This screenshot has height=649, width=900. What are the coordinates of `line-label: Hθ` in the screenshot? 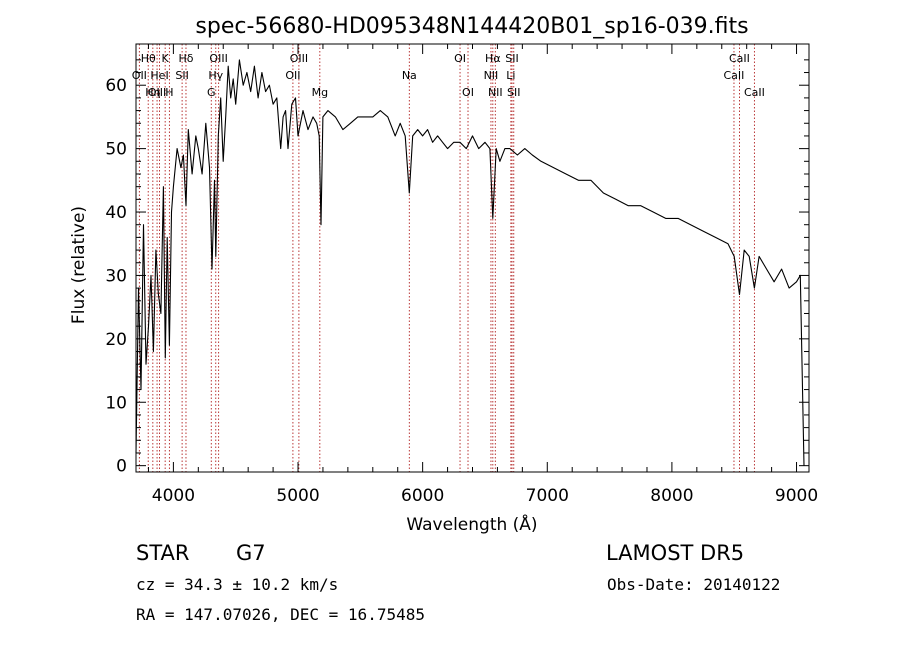 It's located at (148, 58).